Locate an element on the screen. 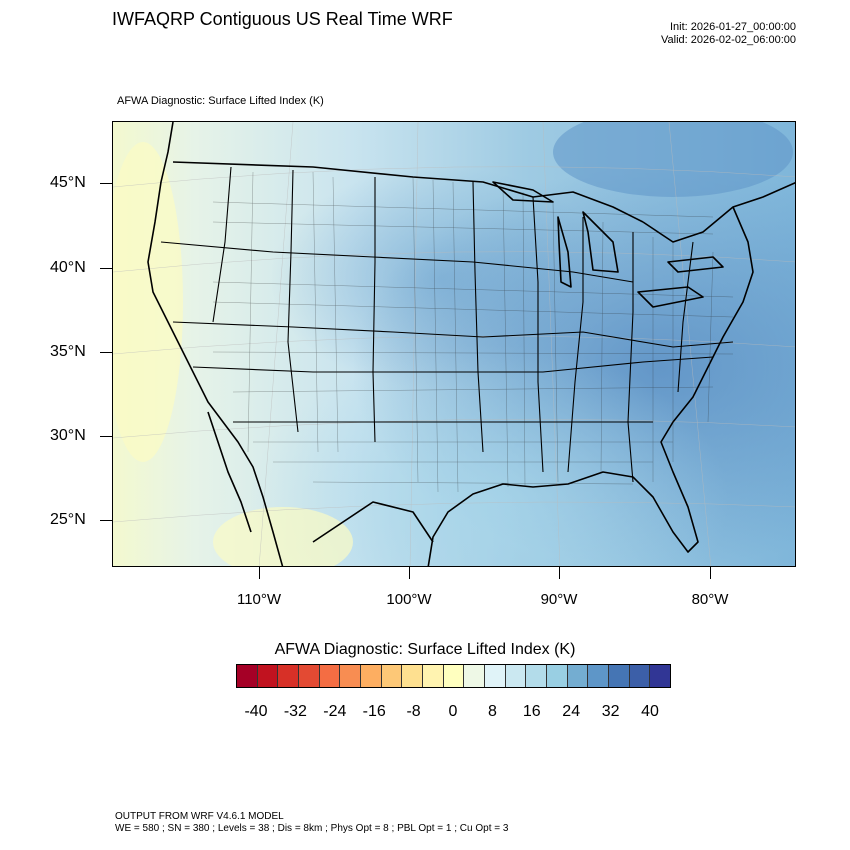 This screenshot has width=850, height=850. colorbar-label: -8 is located at coordinates (413, 711).